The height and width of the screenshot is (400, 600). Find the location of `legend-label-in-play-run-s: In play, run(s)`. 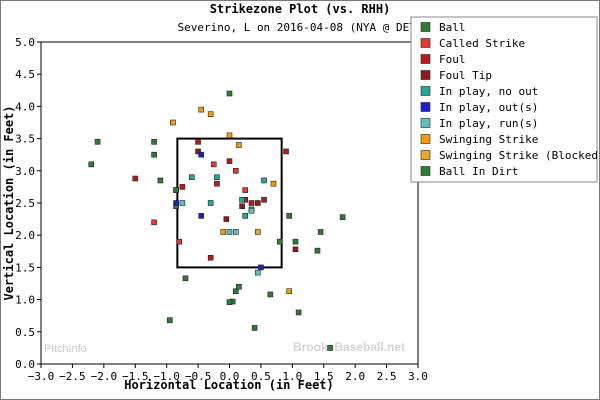

legend-label-in-play-run-s: In play, run(s) is located at coordinates (488, 123).